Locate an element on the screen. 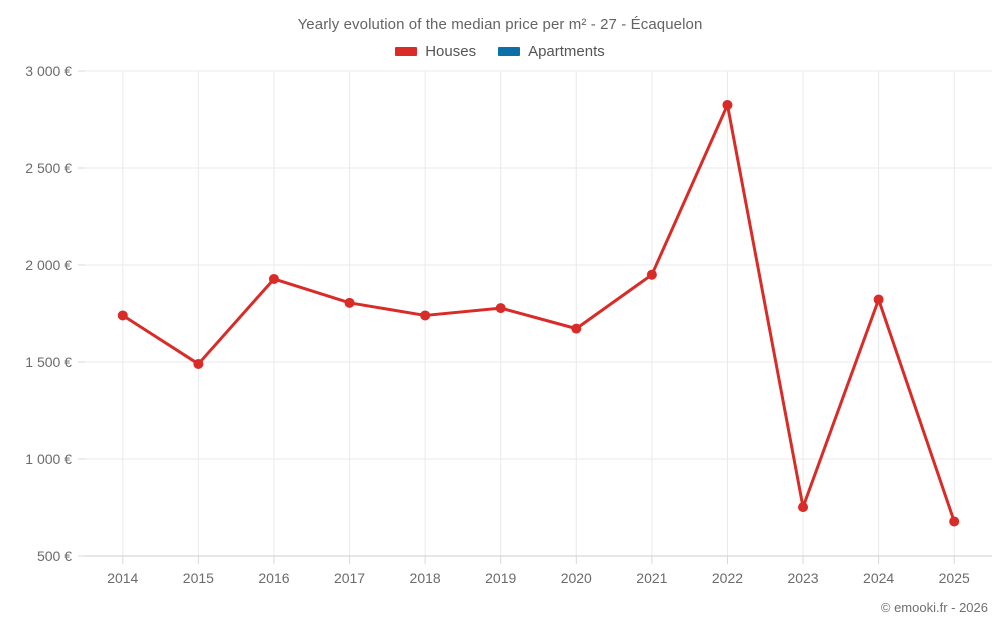 Image resolution: width=1000 pixels, height=625 pixels. x-axis-tick-label: 2021 is located at coordinates (652, 578).